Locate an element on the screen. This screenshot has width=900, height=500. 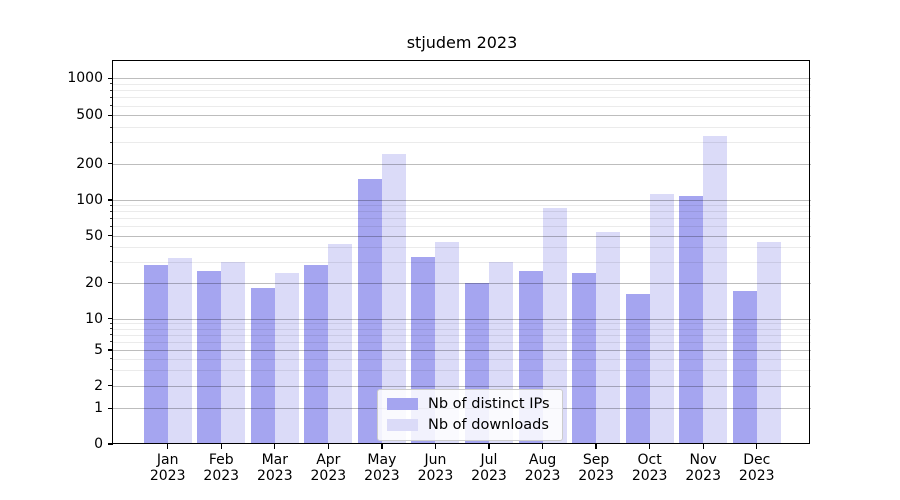
x-tick-jul is located at coordinates (489, 446).